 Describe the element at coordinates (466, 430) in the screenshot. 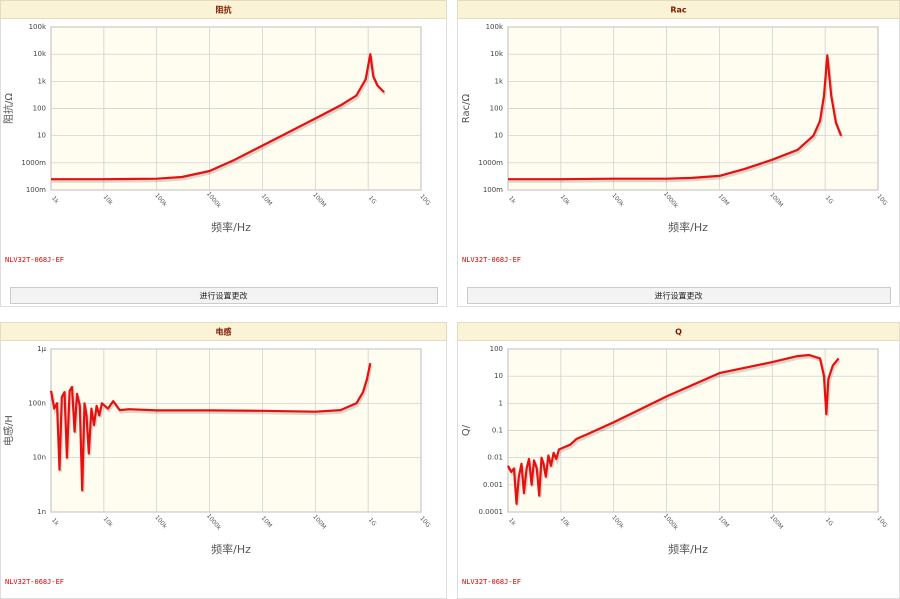

I see `y-axis-label: Q/` at that location.